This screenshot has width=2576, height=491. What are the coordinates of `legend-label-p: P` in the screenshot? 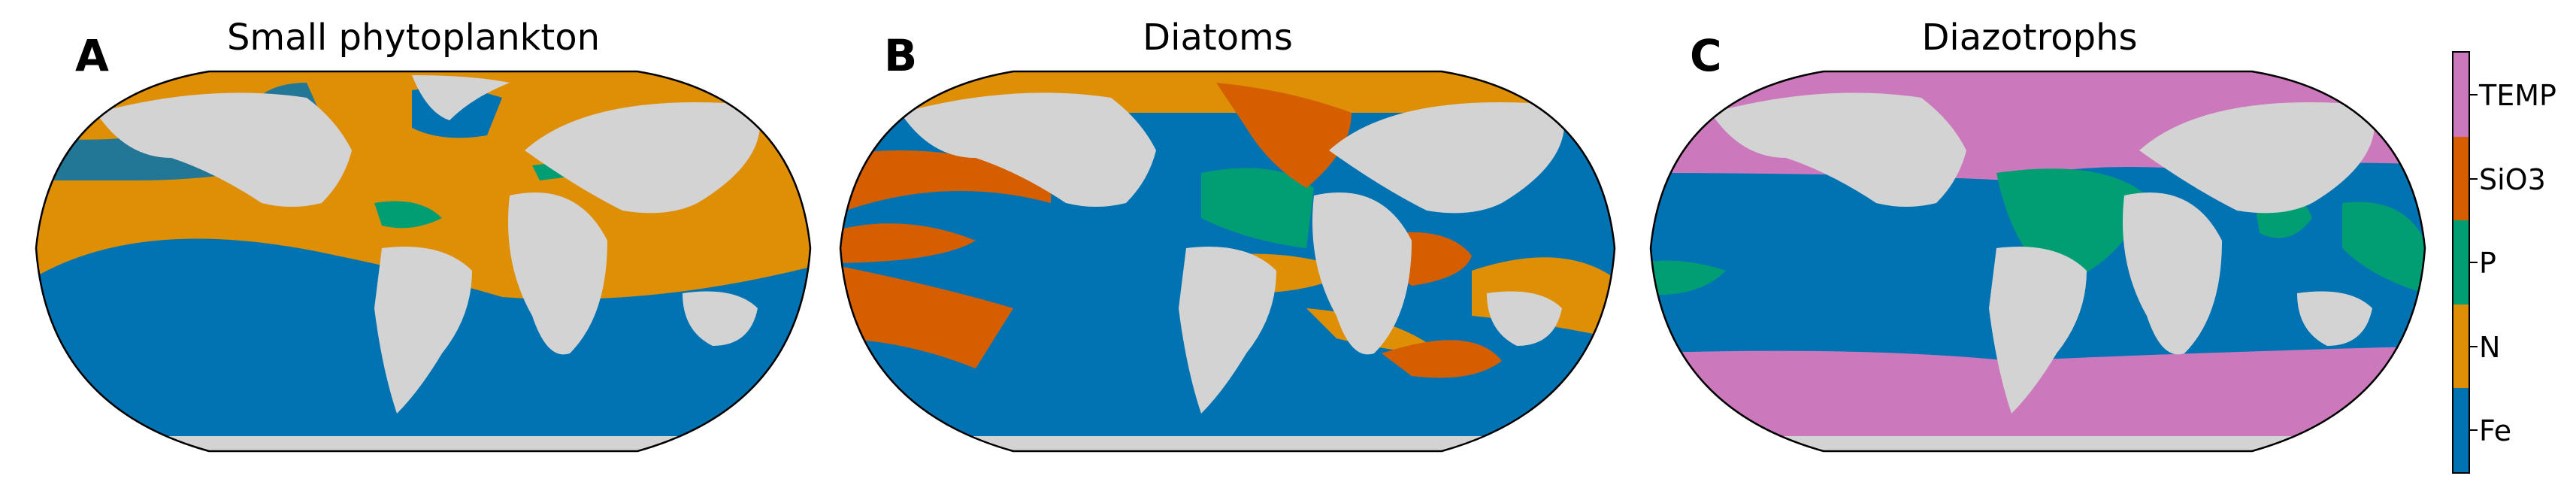 It's located at (2487, 263).